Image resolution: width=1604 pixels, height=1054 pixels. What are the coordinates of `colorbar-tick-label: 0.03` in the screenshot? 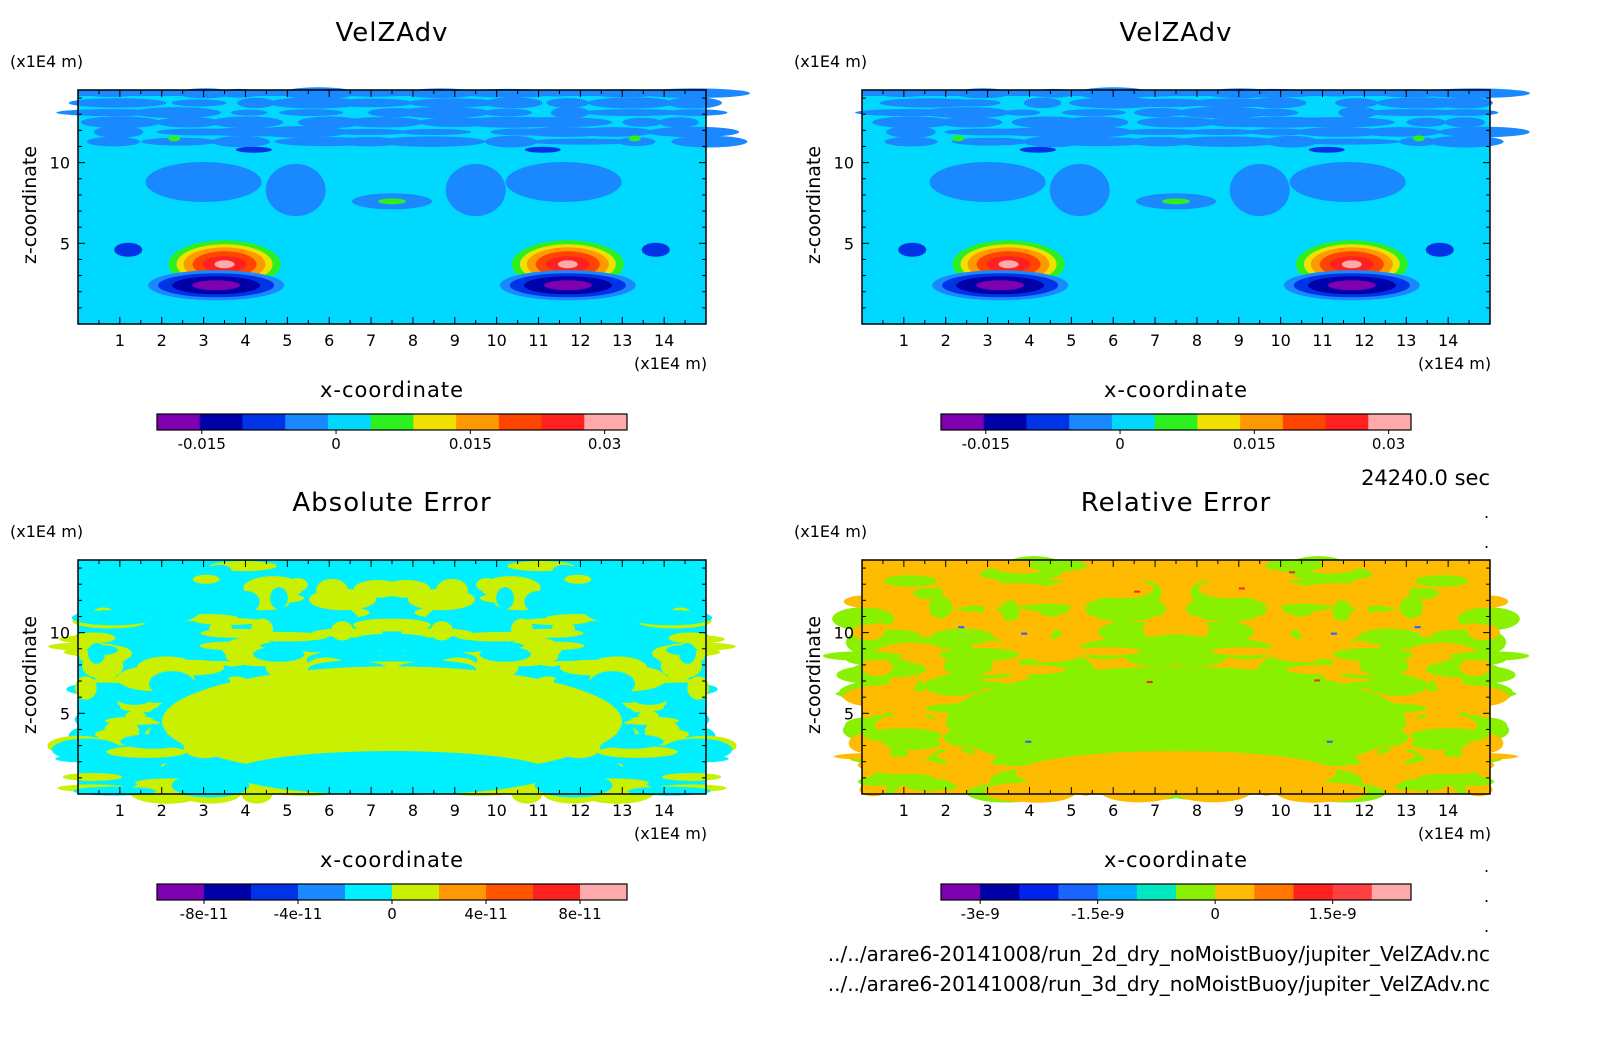 It's located at (1388, 444).